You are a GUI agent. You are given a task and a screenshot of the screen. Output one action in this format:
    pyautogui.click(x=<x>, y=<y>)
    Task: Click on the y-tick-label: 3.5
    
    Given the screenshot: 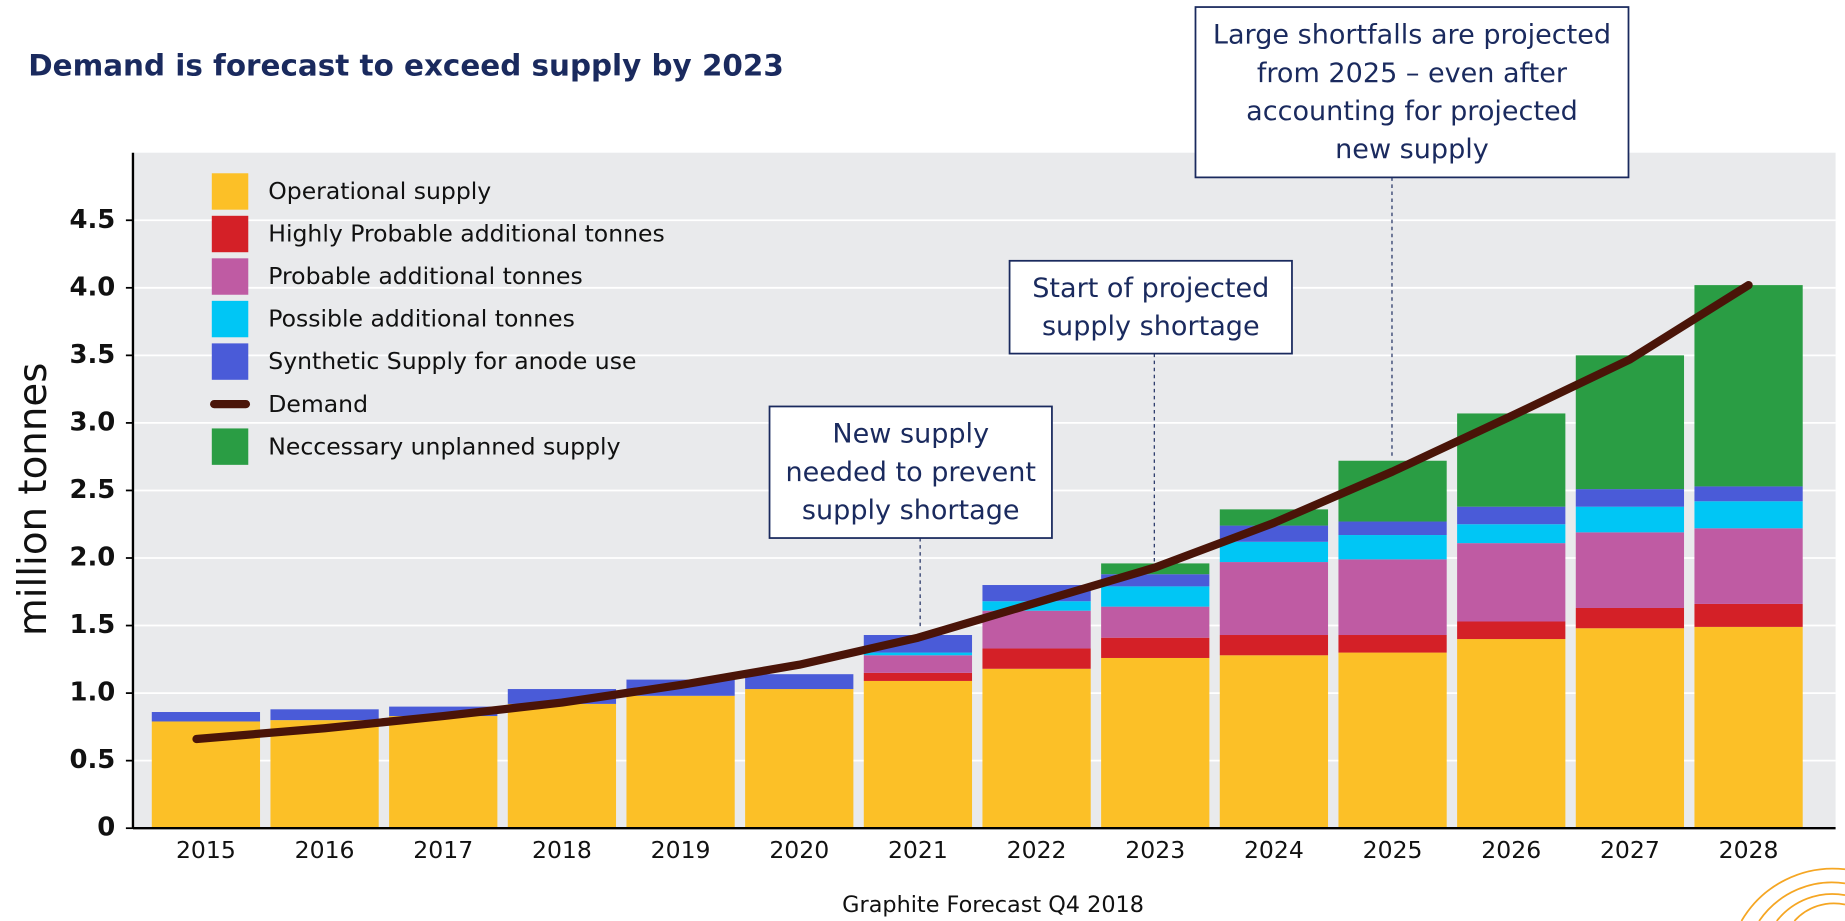 What is the action you would take?
    pyautogui.click(x=92, y=355)
    